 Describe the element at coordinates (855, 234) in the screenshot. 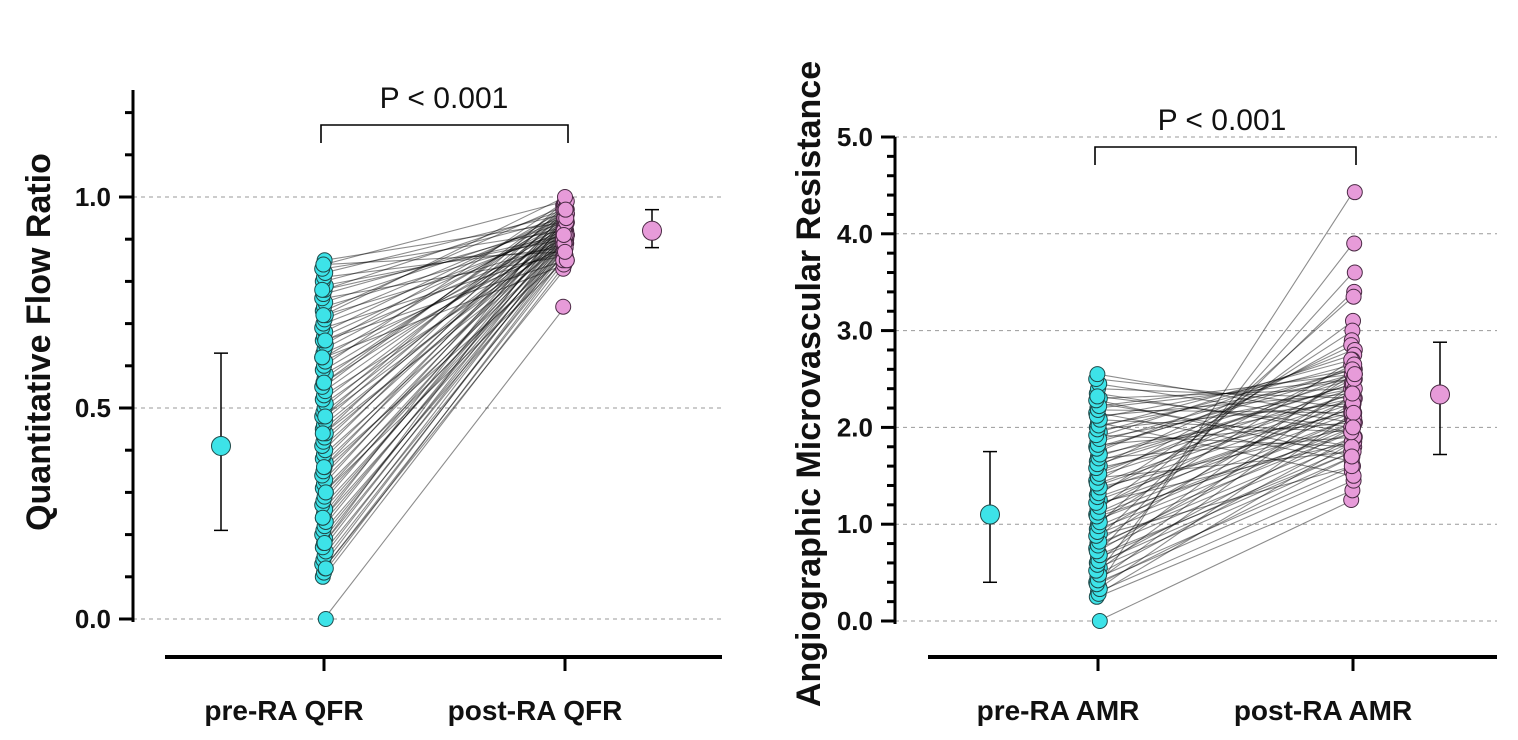

I see `y-tick-label: 4.0` at that location.